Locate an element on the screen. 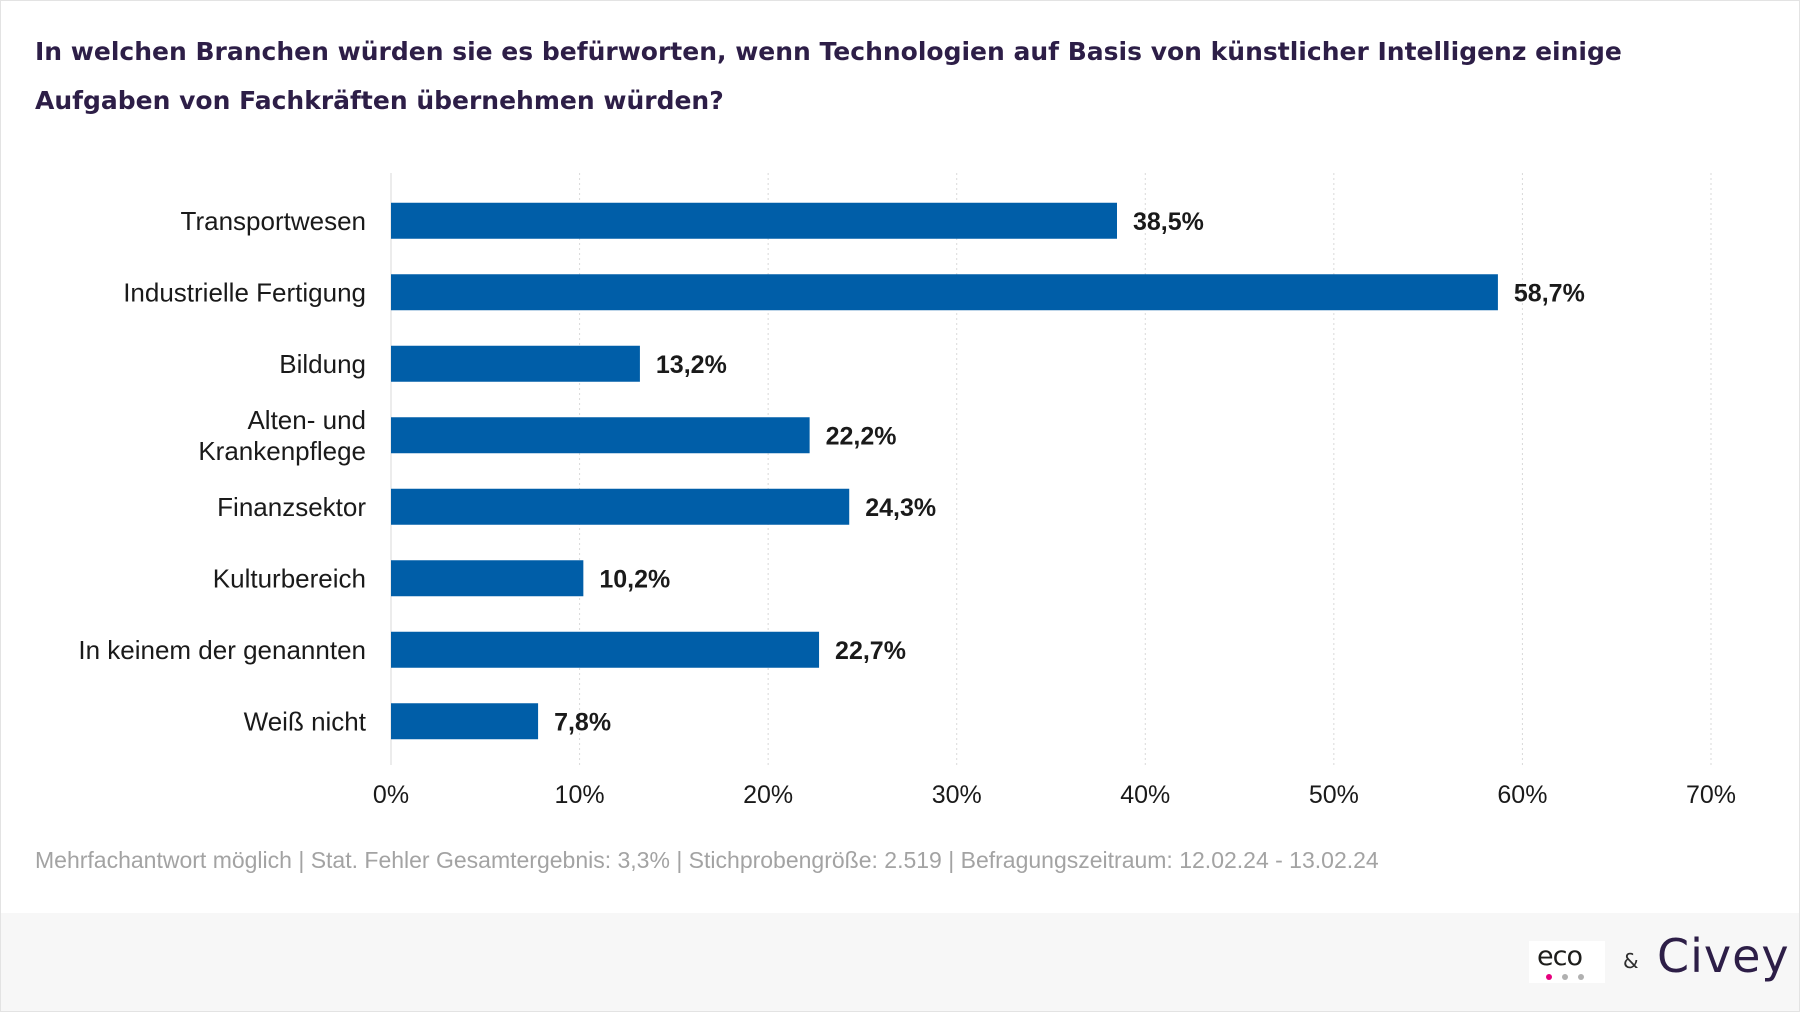  x-tick-label: 30% is located at coordinates (957, 795).